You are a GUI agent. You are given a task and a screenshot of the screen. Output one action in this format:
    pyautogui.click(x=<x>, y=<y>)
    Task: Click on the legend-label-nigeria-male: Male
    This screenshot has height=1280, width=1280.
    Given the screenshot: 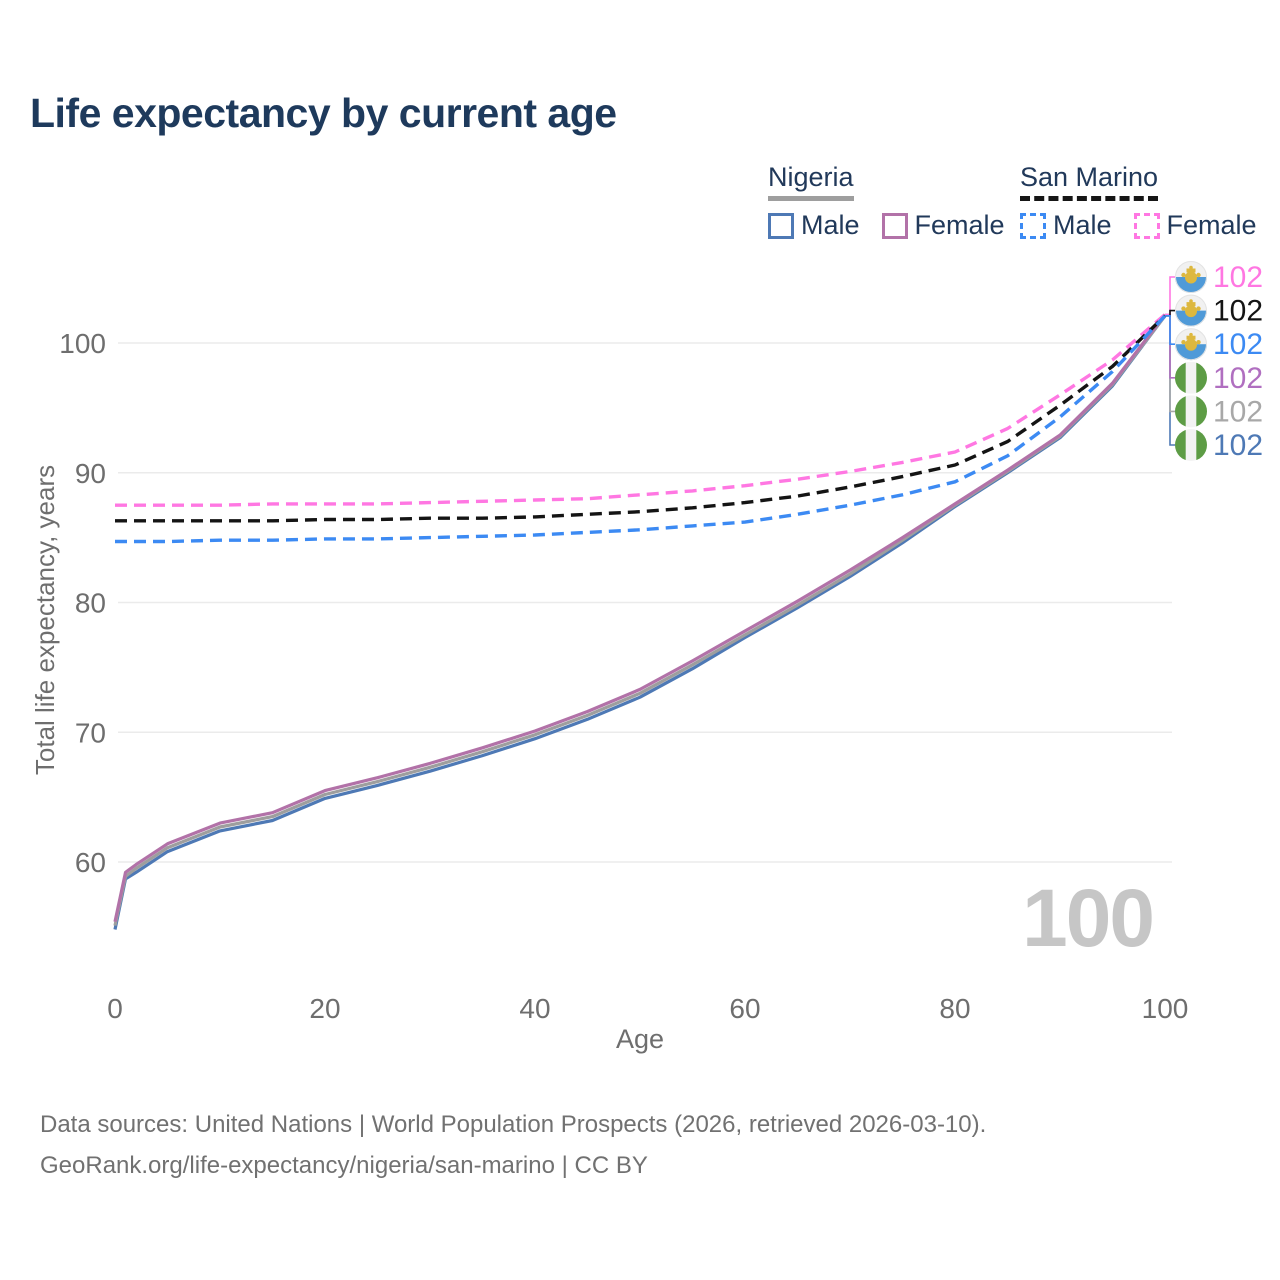 What is the action you would take?
    pyautogui.click(x=830, y=225)
    